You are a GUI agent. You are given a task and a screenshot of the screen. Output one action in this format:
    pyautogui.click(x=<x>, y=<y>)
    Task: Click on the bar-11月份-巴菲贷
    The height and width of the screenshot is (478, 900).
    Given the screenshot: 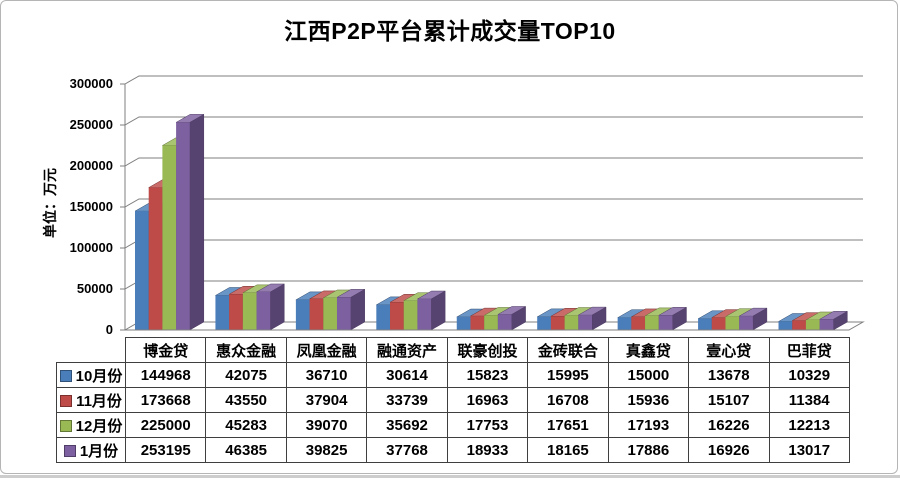 What is the action you would take?
    pyautogui.click(x=799, y=325)
    